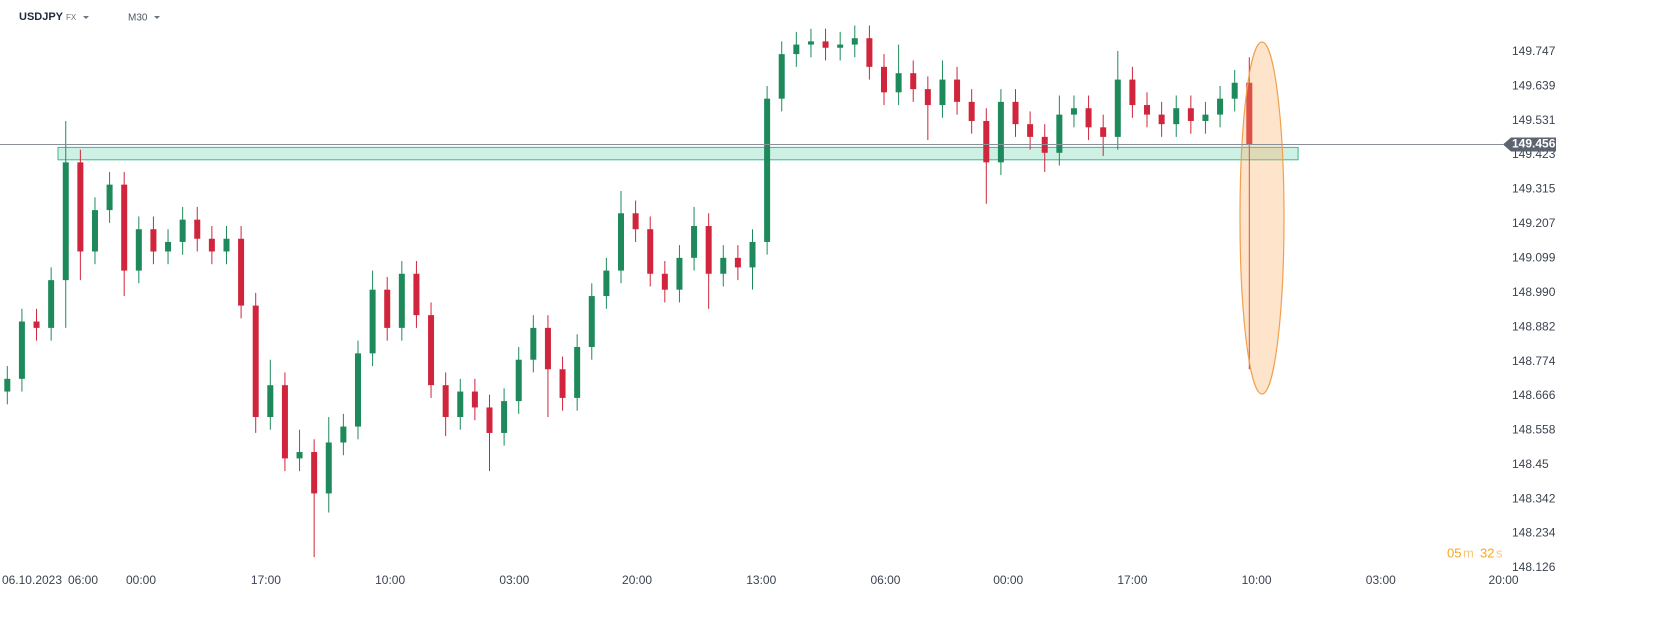 The height and width of the screenshot is (630, 1653). What do you see at coordinates (1534, 430) in the screenshot?
I see `y-tick-label: 148.558` at bounding box center [1534, 430].